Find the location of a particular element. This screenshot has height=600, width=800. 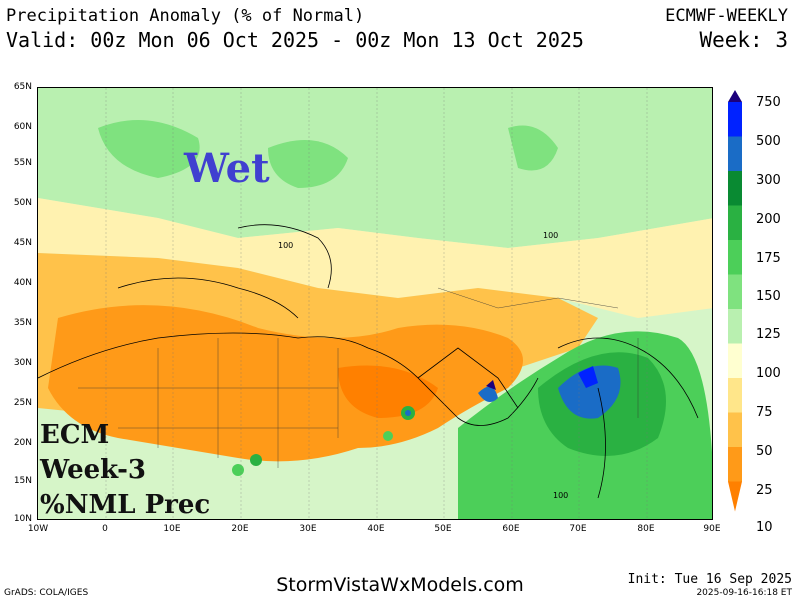

lat-label: 45N is located at coordinates (22, 243).